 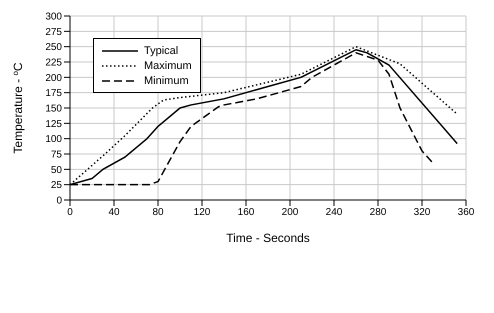 What do you see at coordinates (53, 17) in the screenshot?
I see `y-tick-label: 300` at bounding box center [53, 17].